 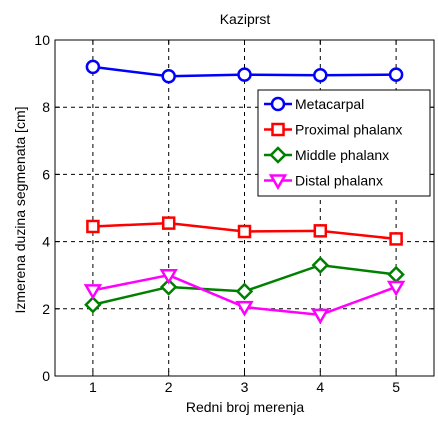 I want to click on y-tick-label: 0, so click(x=46, y=376).